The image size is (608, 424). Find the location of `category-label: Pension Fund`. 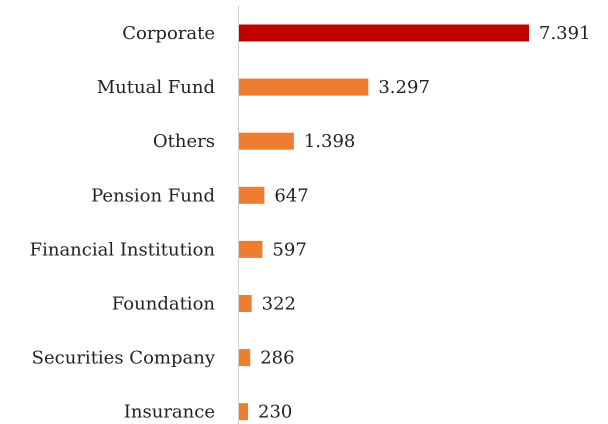

category-label: Pension Fund is located at coordinates (153, 195).